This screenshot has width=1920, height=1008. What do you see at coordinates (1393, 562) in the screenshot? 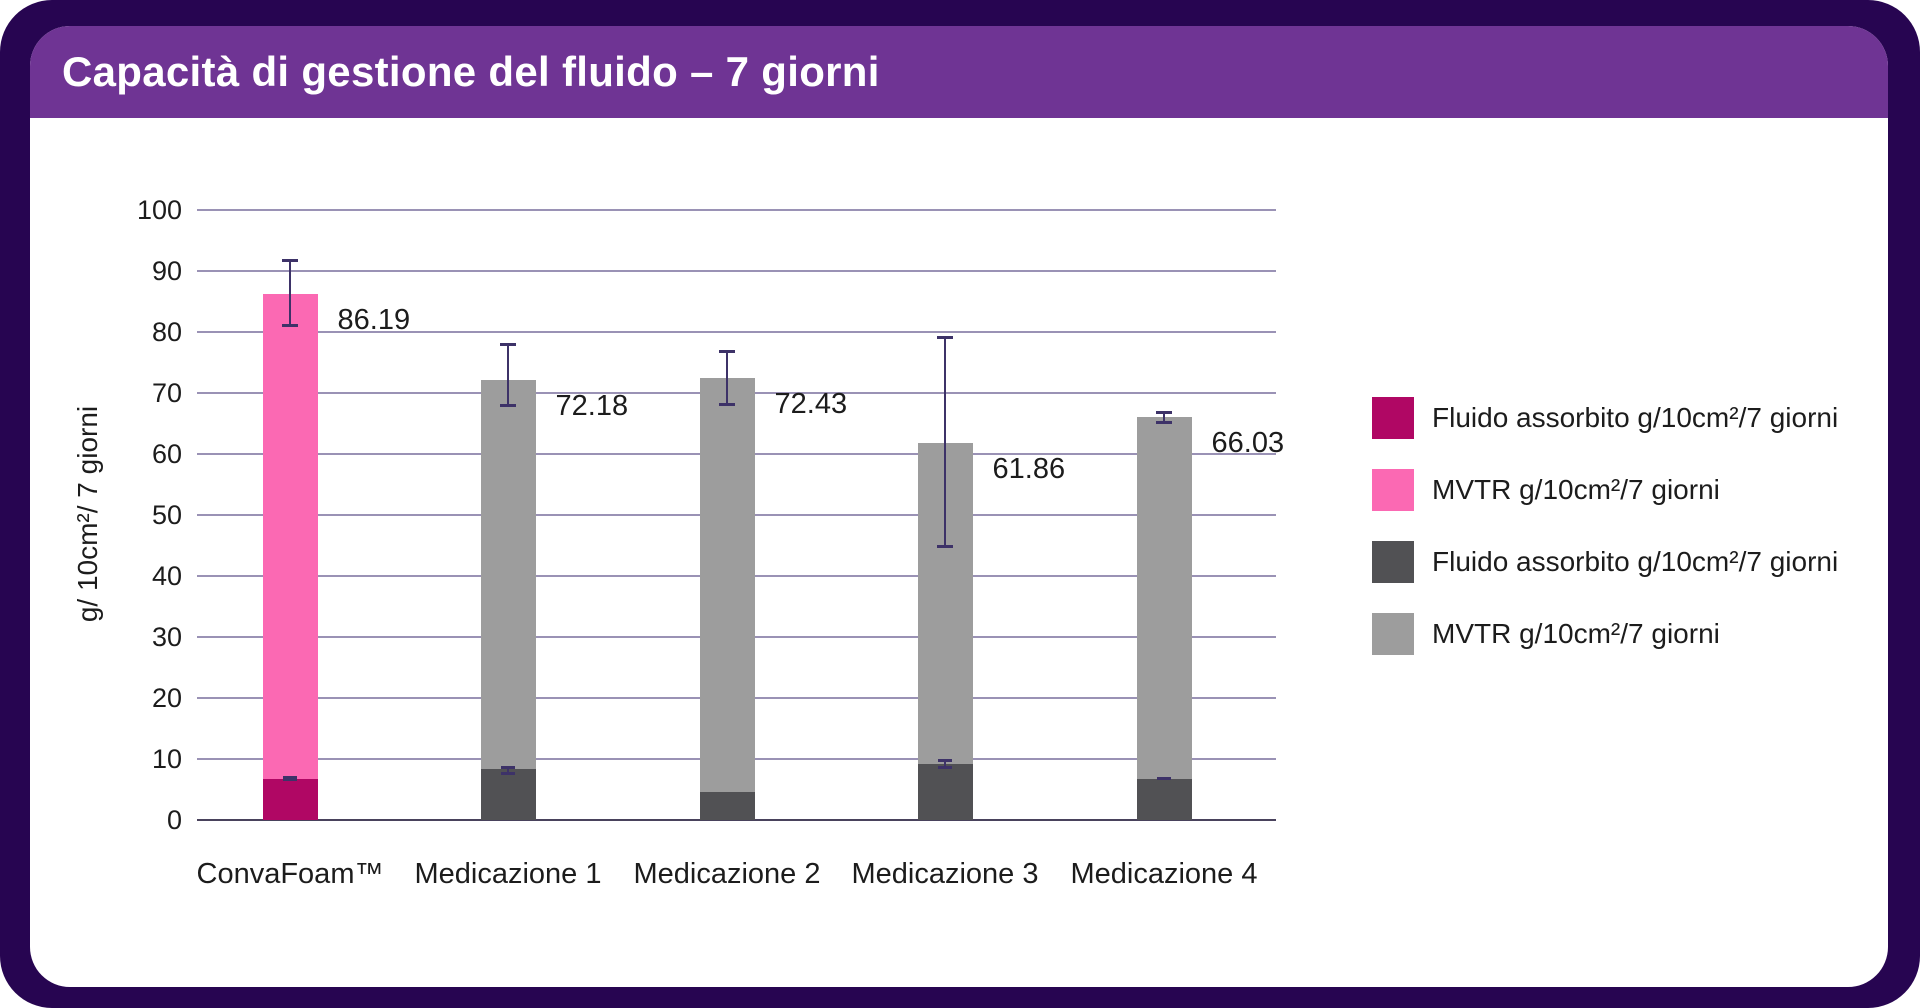
I see `legend-swatch-fluido-competitor-icon` at bounding box center [1393, 562].